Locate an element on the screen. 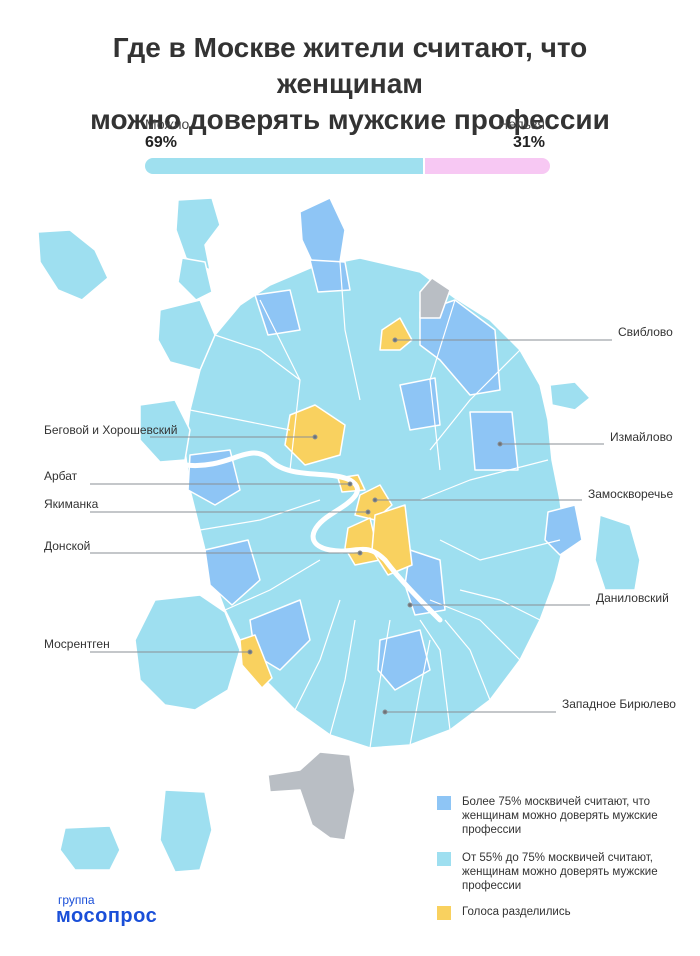 The width and height of the screenshot is (700, 956). district-sokolniki is located at coordinates (420, 404).